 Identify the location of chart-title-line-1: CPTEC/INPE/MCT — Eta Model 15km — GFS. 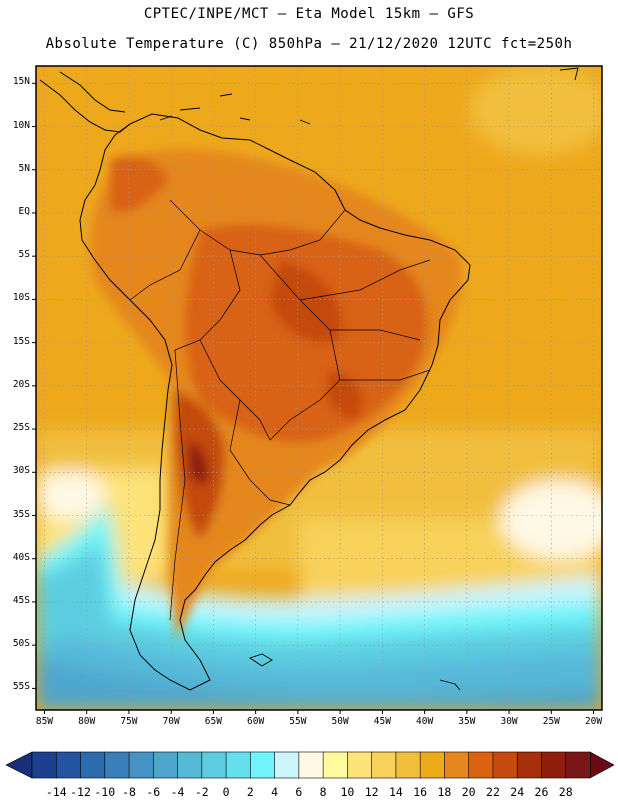
(309, 14).